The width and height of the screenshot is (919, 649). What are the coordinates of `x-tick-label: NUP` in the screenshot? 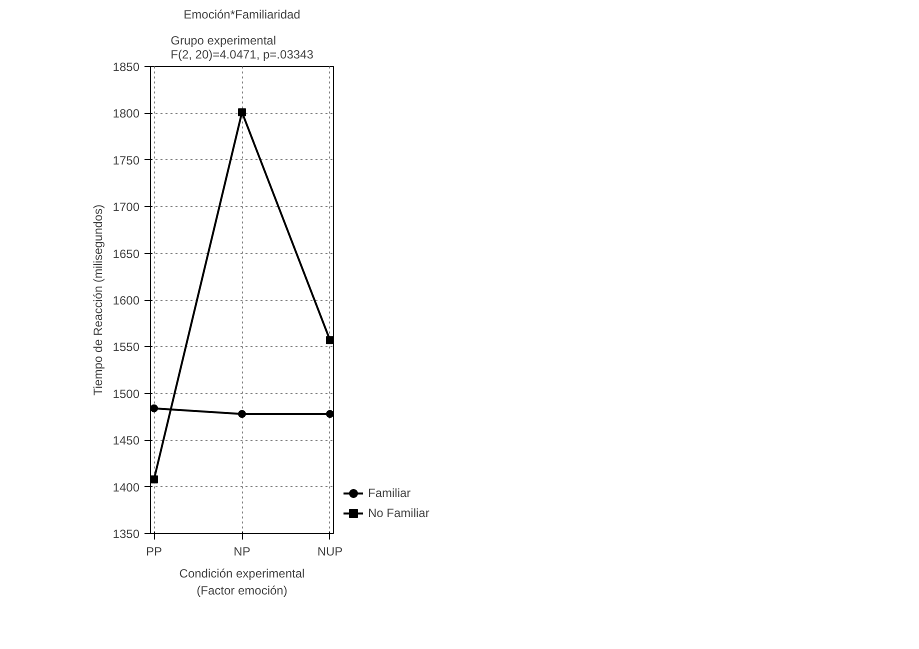 It's located at (330, 551).